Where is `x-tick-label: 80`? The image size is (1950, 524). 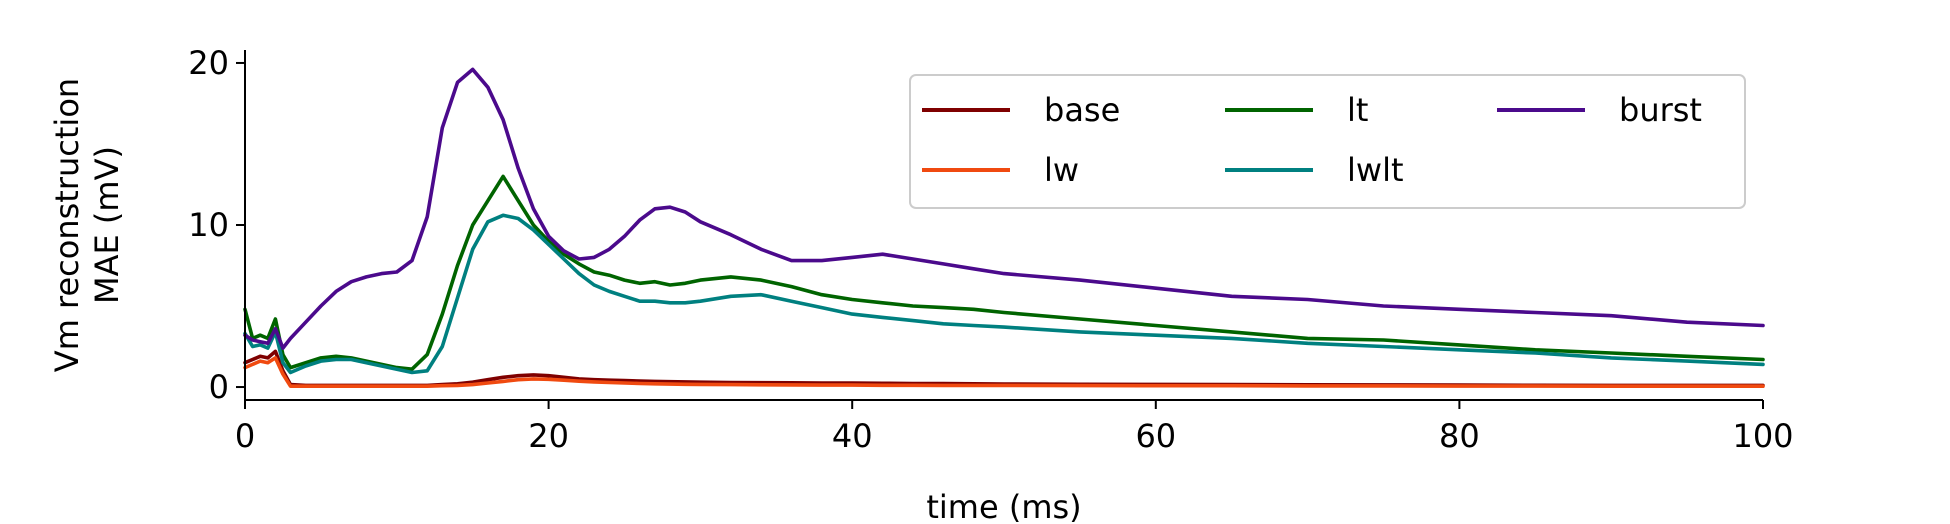 x-tick-label: 80 is located at coordinates (1459, 436).